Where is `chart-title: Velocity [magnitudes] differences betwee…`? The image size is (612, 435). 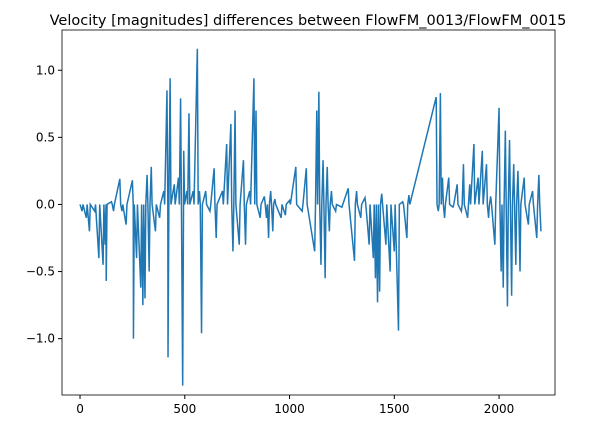
chart-title: Velocity [magnitudes] differences betwee… is located at coordinates (308, 21).